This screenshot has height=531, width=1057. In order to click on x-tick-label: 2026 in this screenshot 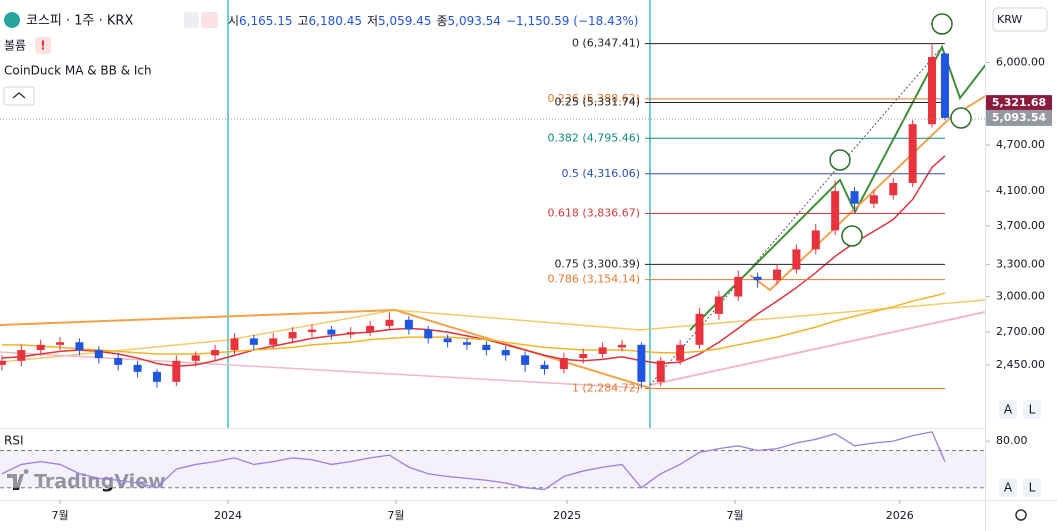, I will do `click(900, 515)`.